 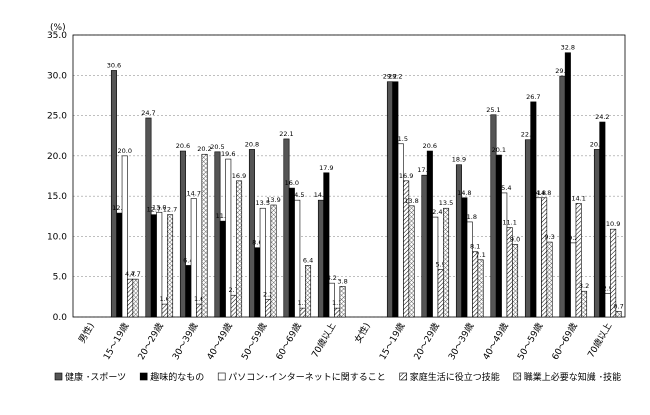 What do you see at coordinates (573, 238) in the screenshot?
I see `value-label: 9.2` at bounding box center [573, 238].